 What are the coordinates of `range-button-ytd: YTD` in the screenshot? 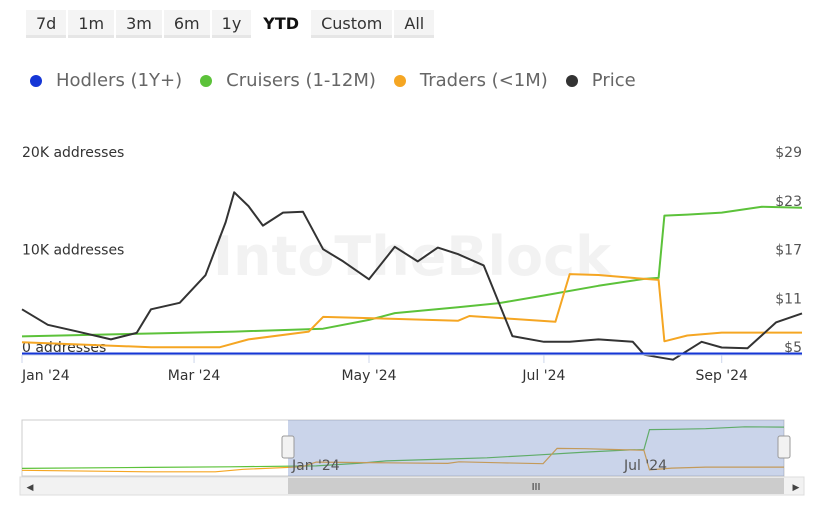 It's located at (281, 24).